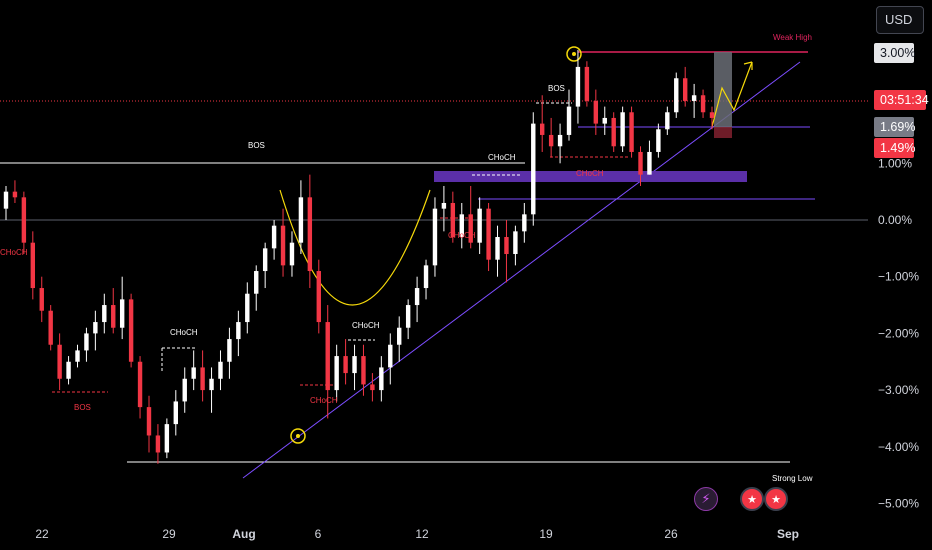 The height and width of the screenshot is (550, 932). What do you see at coordinates (748, 65) in the screenshot?
I see `arrow-head-icon` at bounding box center [748, 65].